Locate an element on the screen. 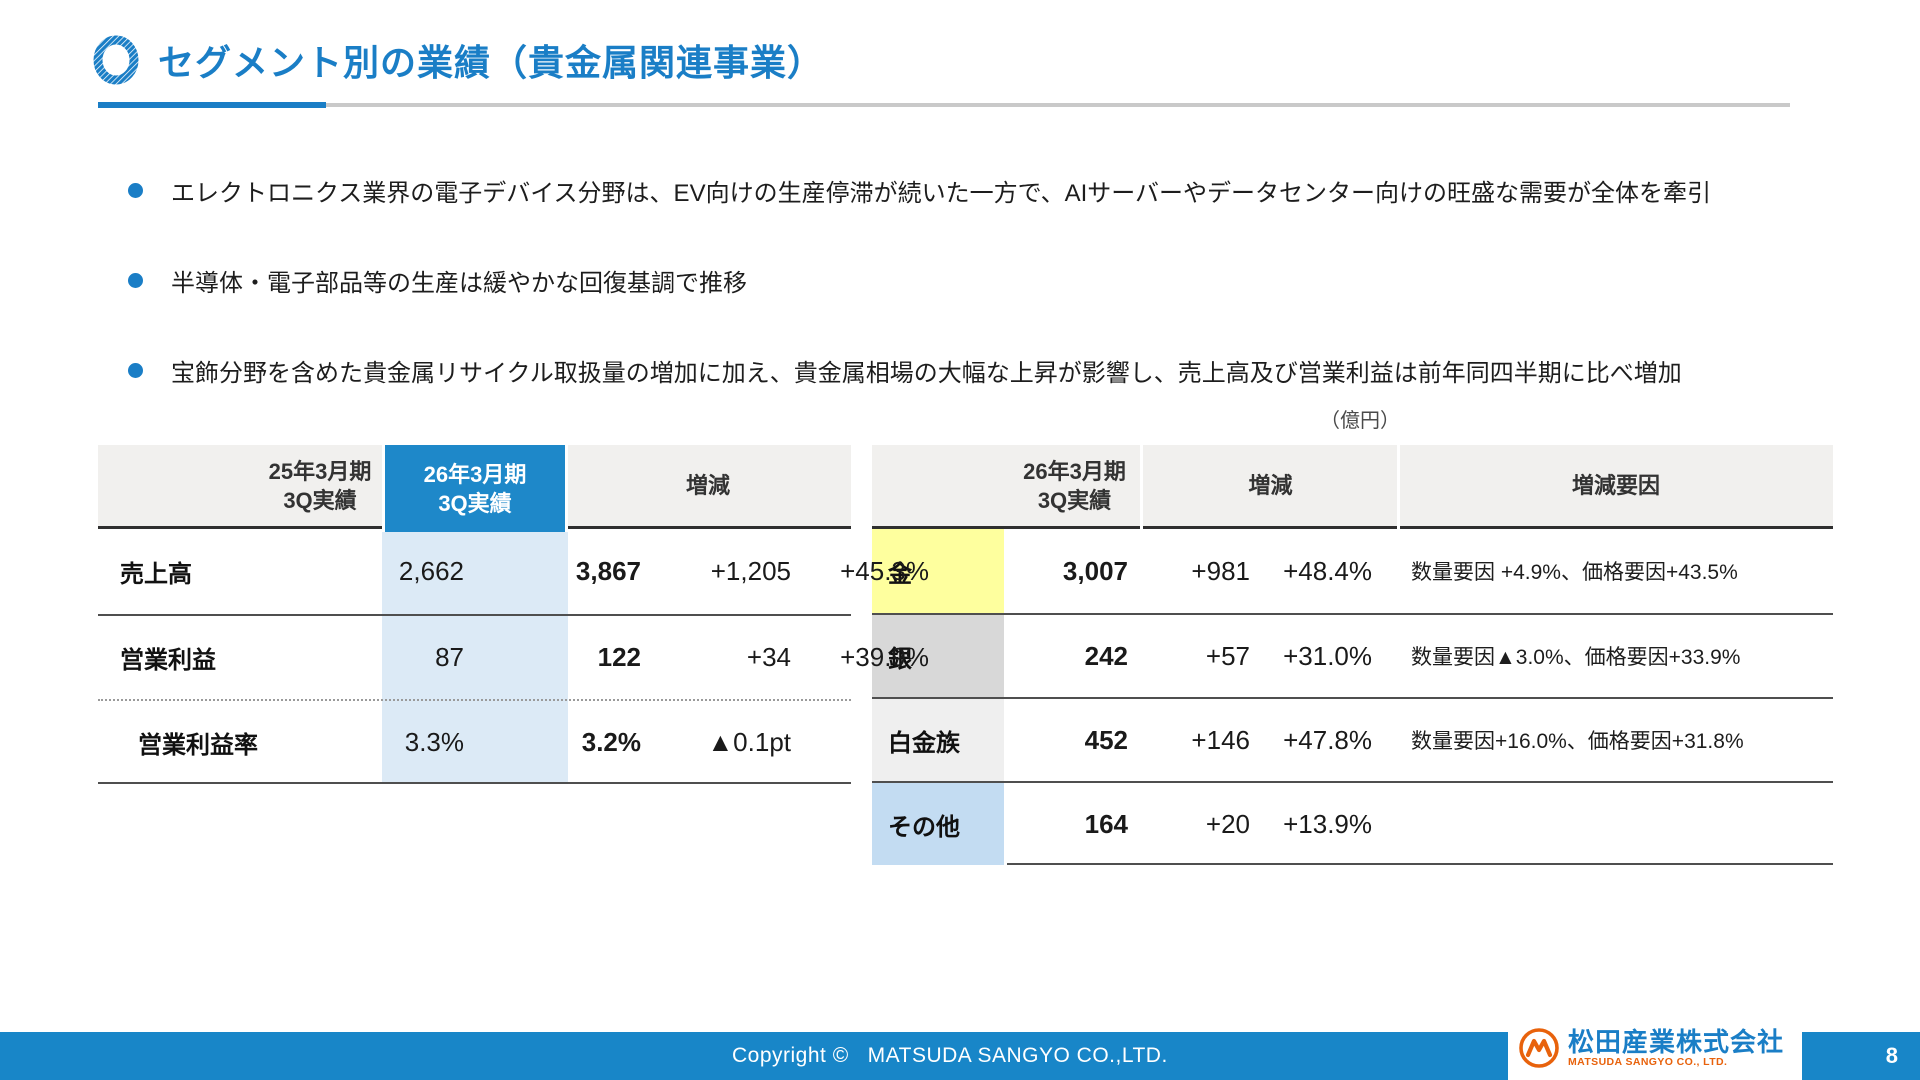 The width and height of the screenshot is (1920, 1080). change-value: +146 is located at coordinates (1220, 739).